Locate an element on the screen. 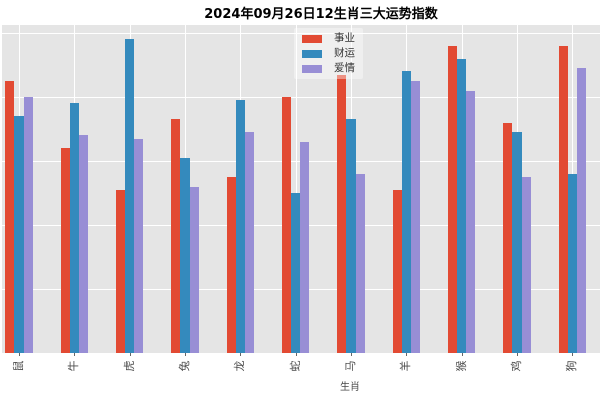  x-tick-label-龙: 龙 is located at coordinates (240, 366).